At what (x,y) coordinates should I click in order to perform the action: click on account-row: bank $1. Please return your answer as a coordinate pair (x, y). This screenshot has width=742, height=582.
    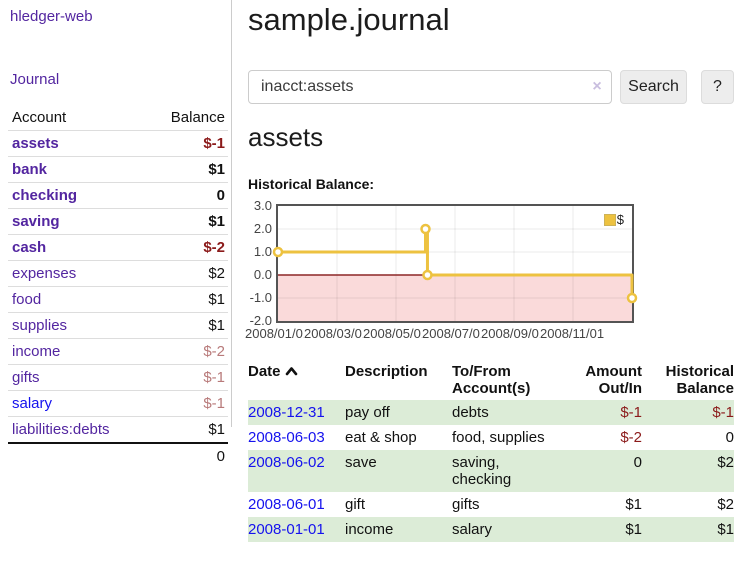
    Looking at the image, I should click on (118, 169).